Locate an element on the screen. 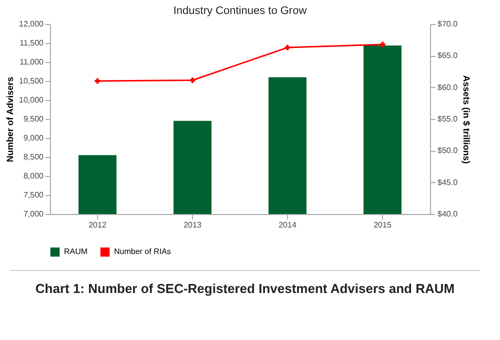 This screenshot has width=500, height=340. y2-tick-label: $60.0 is located at coordinates (448, 87).